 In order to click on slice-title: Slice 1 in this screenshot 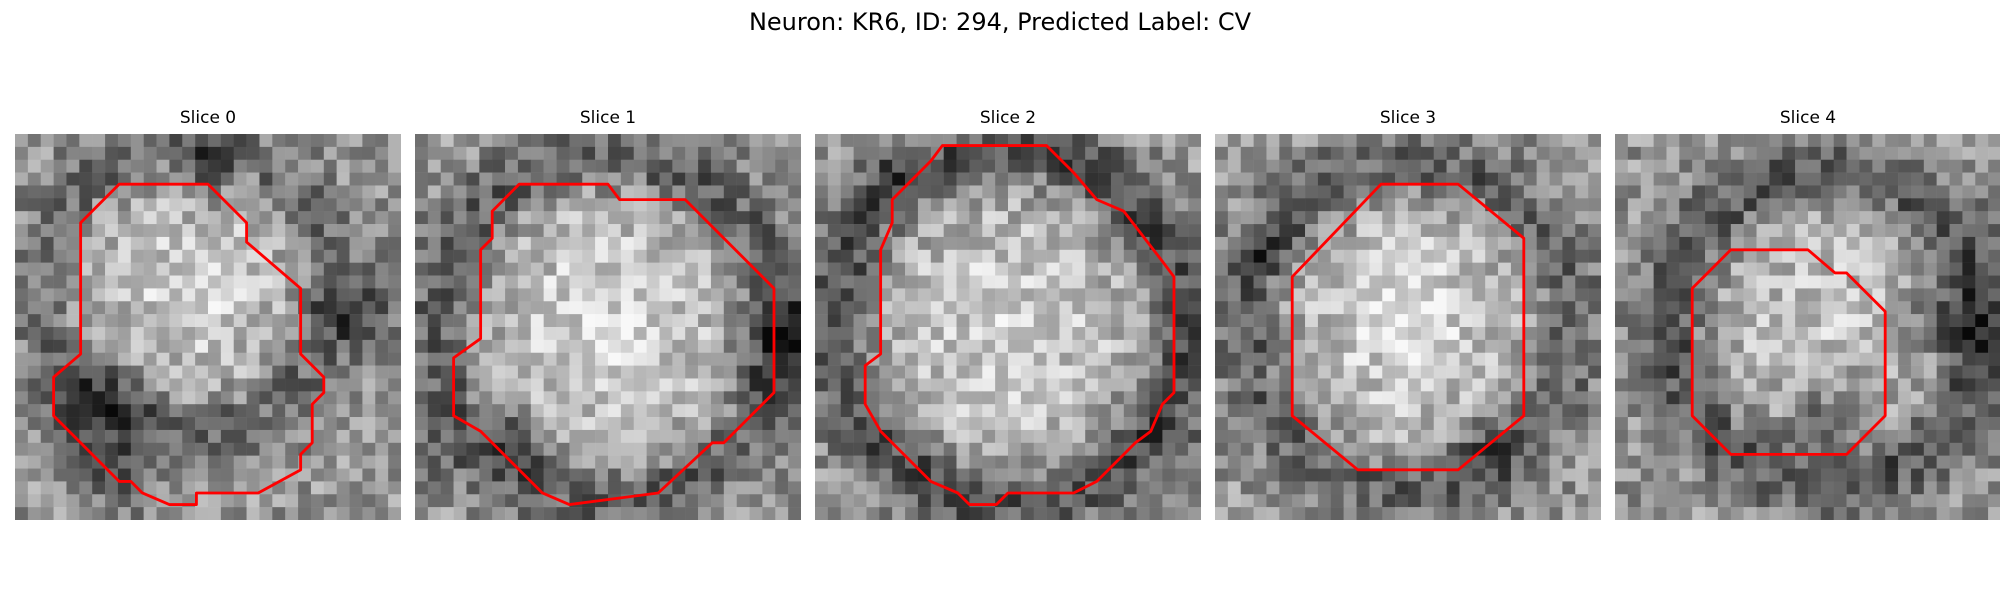, I will do `click(608, 118)`.